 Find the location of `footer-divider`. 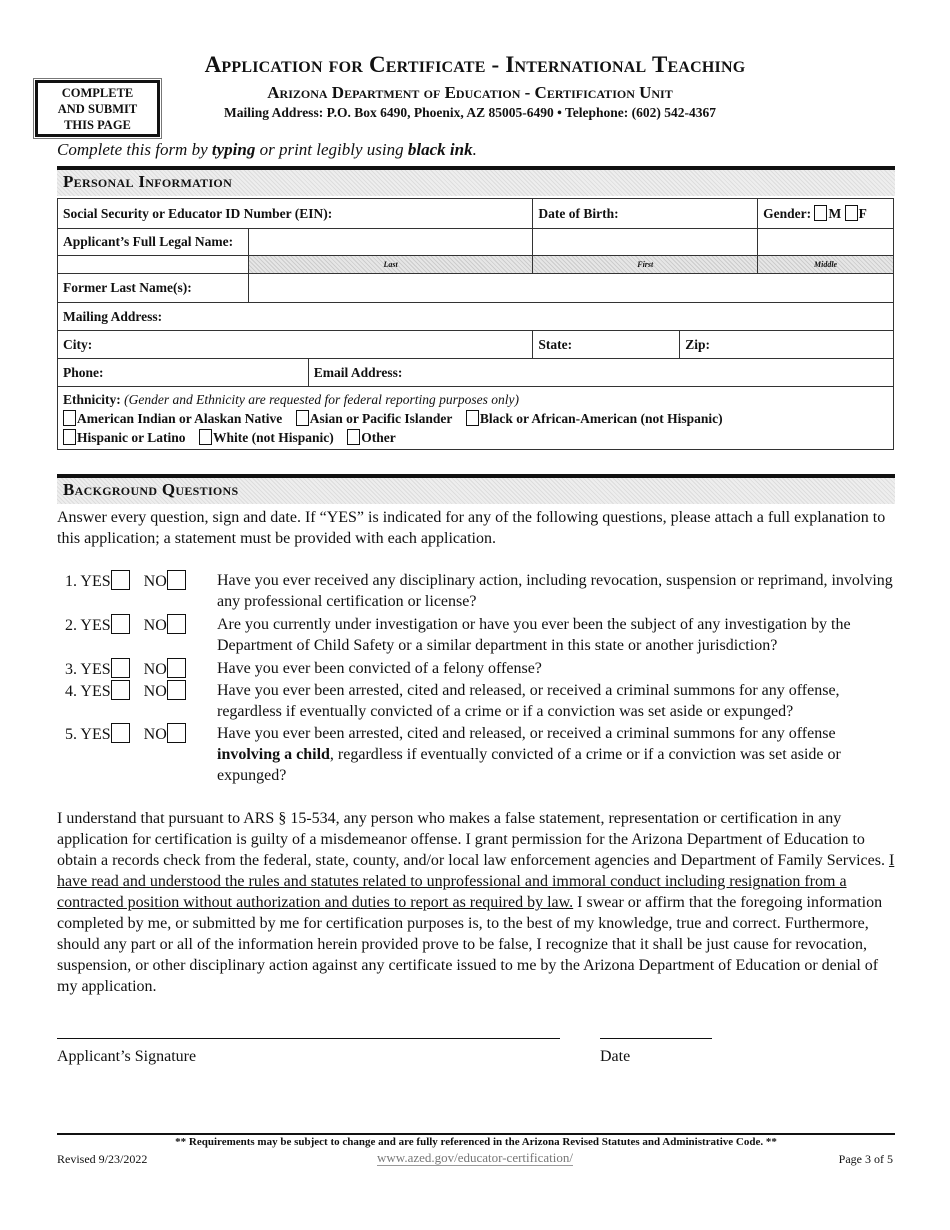

footer-divider is located at coordinates (476, 1134).